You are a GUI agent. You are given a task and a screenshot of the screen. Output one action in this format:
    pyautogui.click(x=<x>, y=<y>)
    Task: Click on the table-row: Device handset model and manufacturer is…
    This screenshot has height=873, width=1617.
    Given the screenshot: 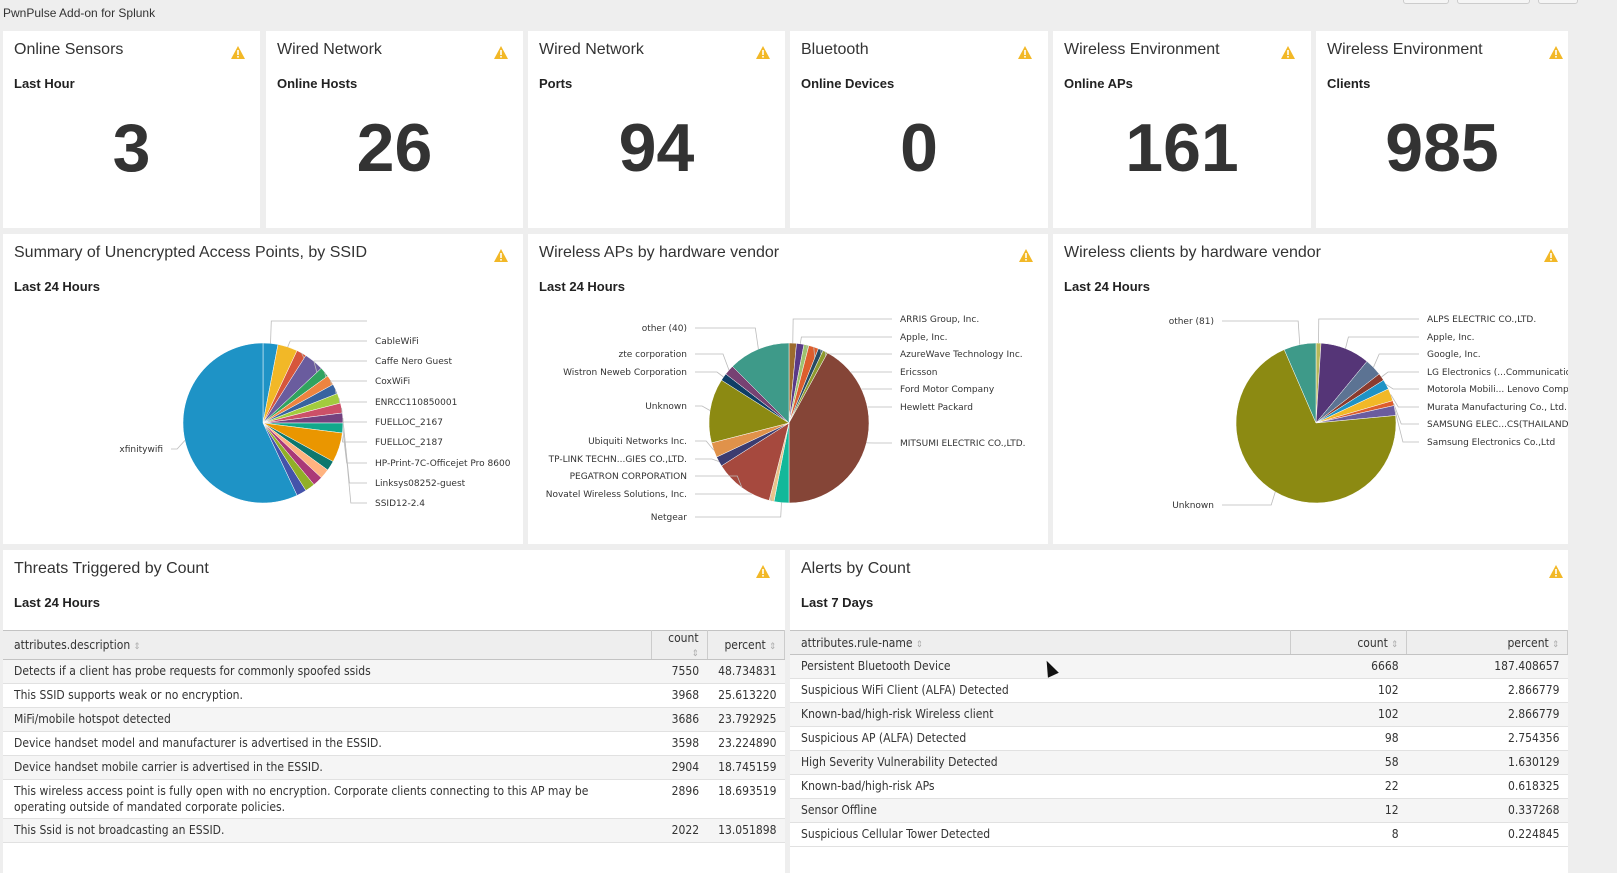 What is the action you would take?
    pyautogui.click(x=394, y=743)
    